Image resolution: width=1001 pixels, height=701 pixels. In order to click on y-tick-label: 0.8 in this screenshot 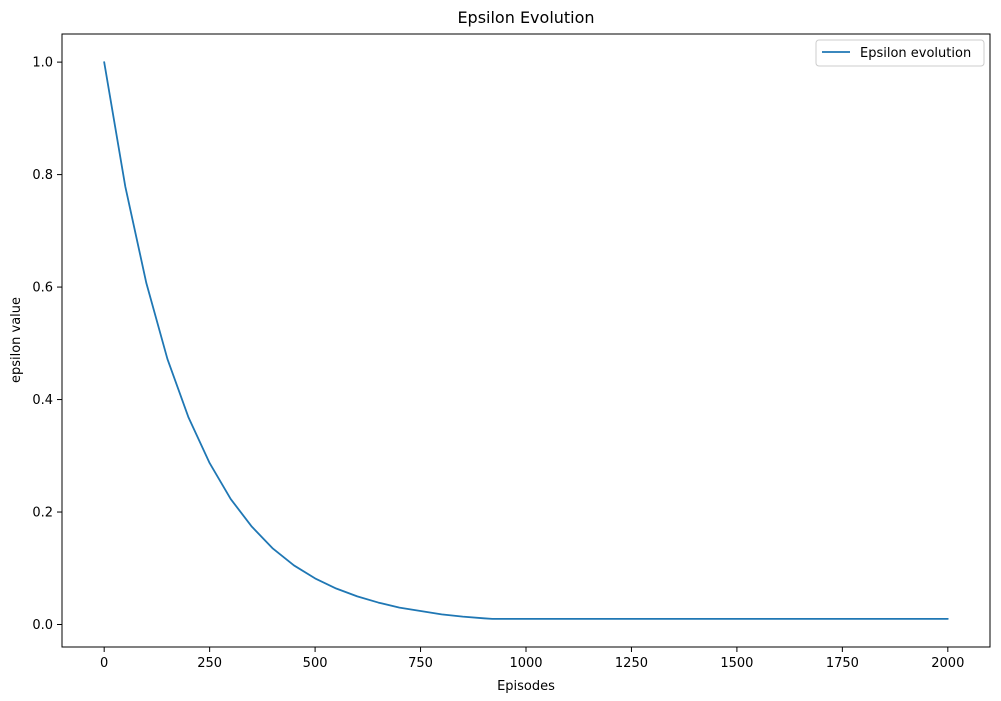, I will do `click(42, 175)`.